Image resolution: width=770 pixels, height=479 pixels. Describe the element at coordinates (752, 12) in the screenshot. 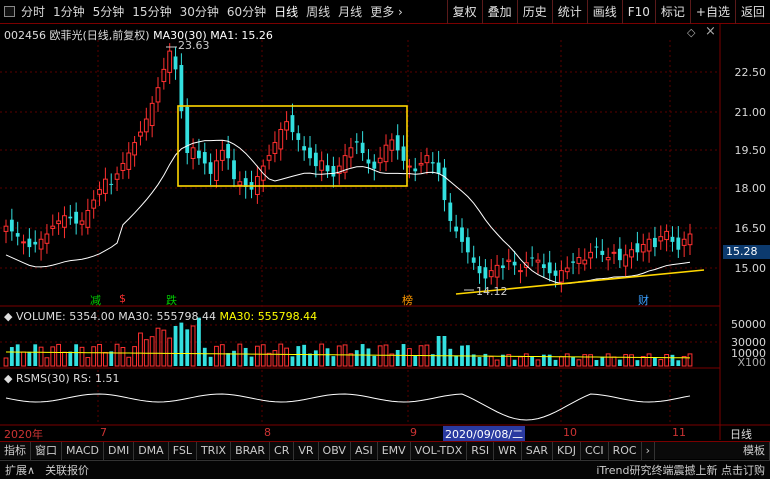

I see `back-button: 返回` at that location.